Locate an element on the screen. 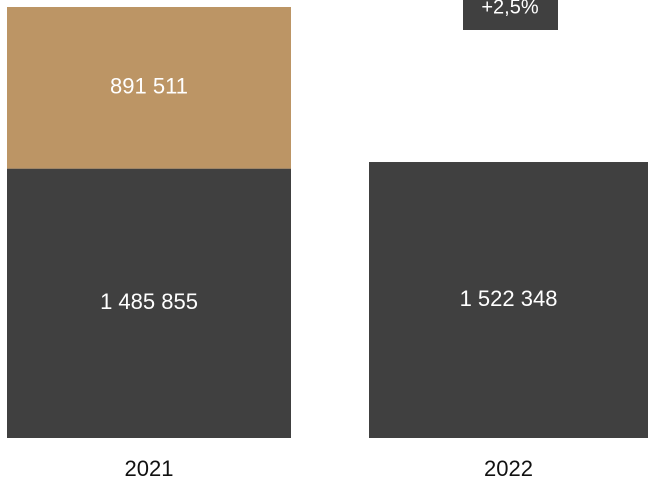  bar-segment is located at coordinates (149, 88).